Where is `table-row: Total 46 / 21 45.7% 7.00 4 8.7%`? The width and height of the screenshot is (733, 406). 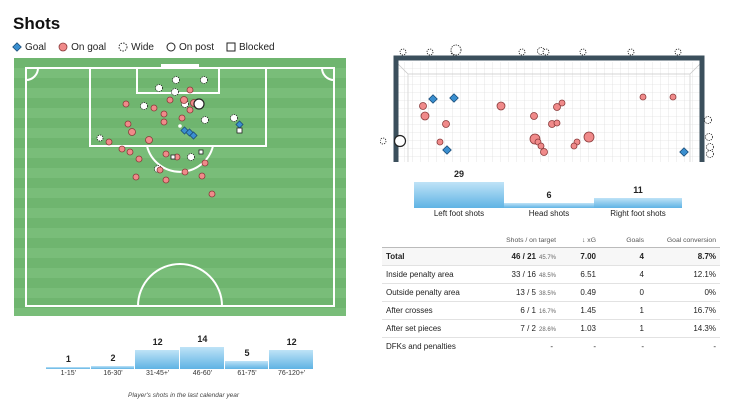 table-row: Total 46 / 21 45.7% 7.00 4 8.7% is located at coordinates (551, 256).